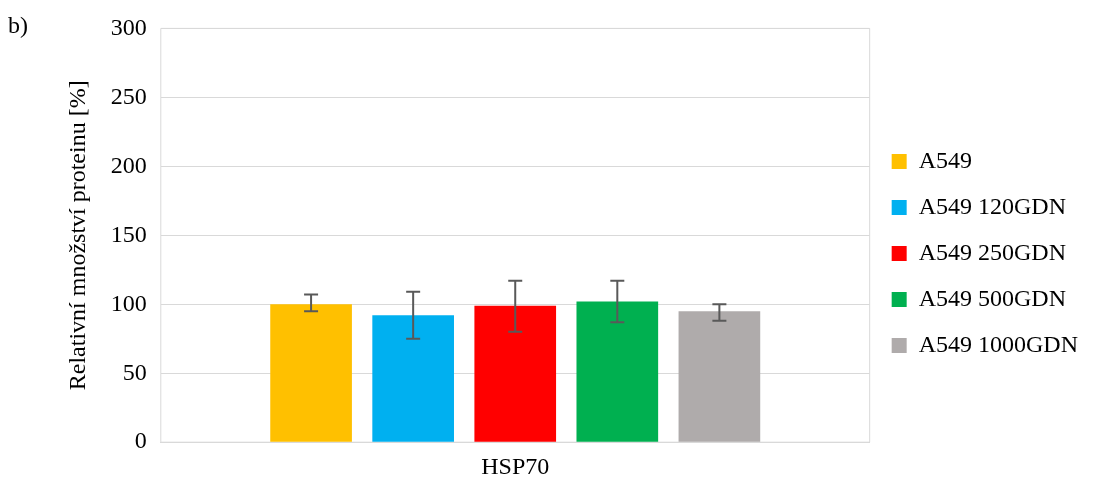  I want to click on y-tick-label: 150, so click(128, 233).